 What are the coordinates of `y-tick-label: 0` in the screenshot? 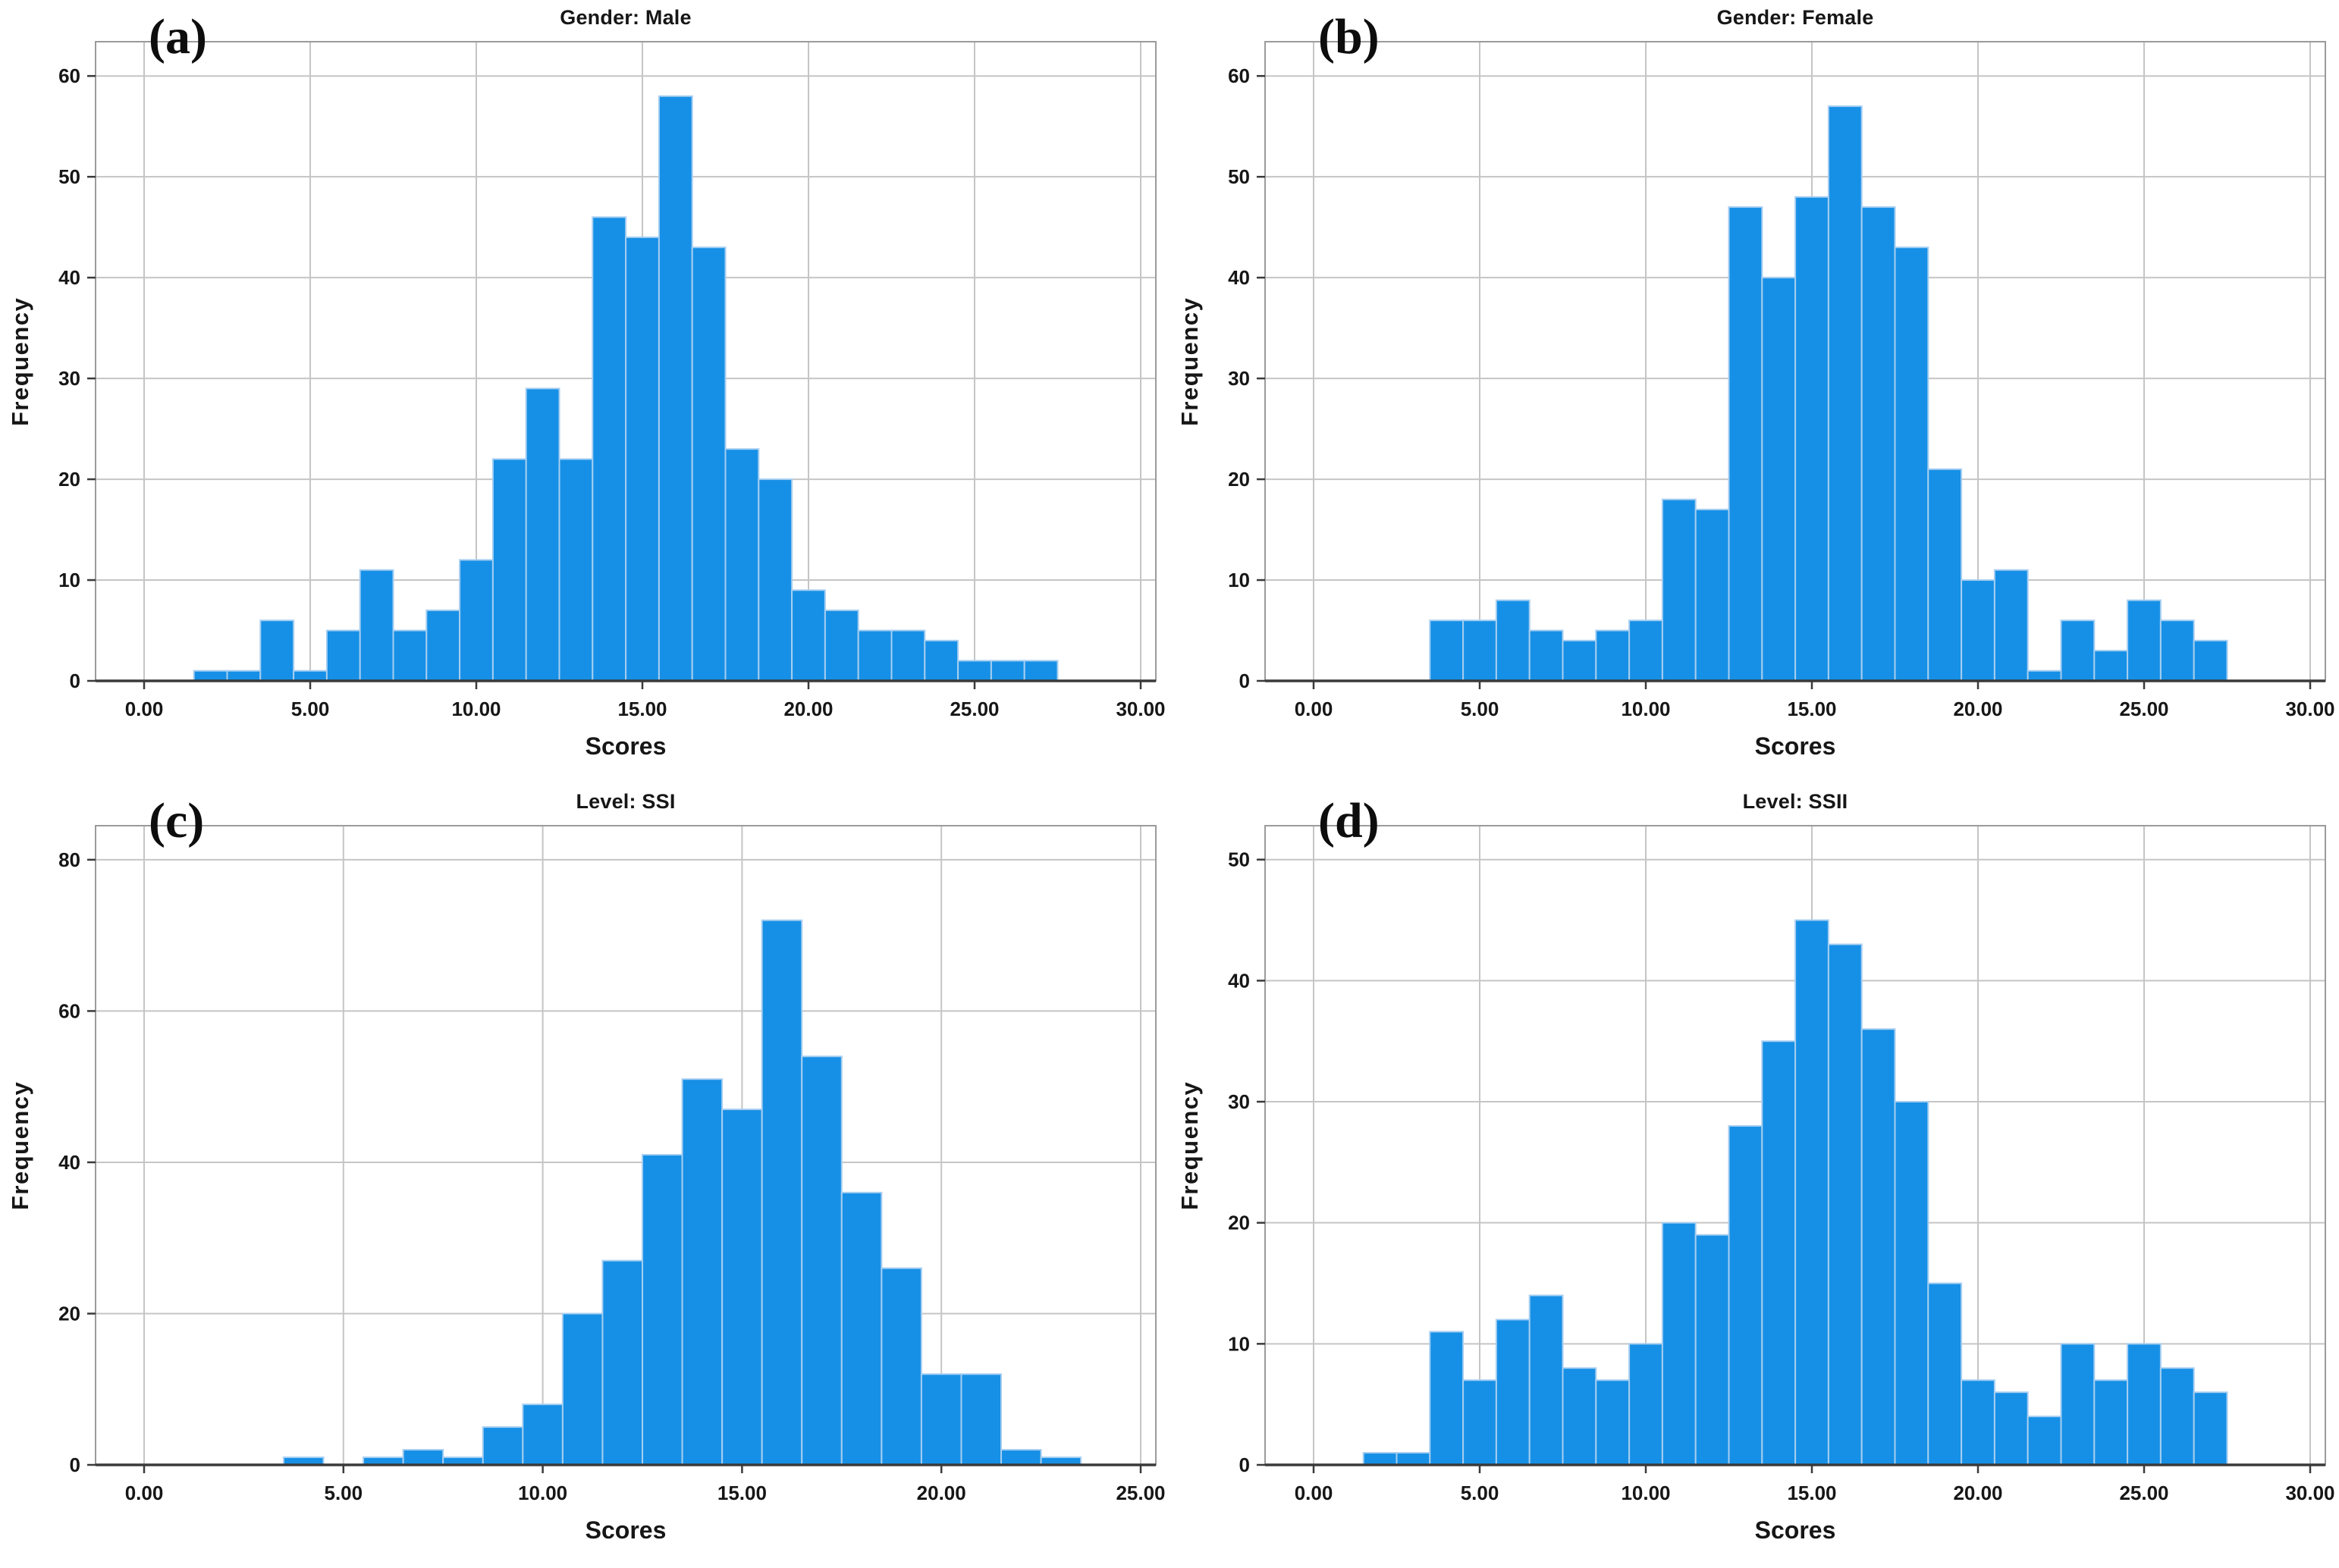 It's located at (75, 681).